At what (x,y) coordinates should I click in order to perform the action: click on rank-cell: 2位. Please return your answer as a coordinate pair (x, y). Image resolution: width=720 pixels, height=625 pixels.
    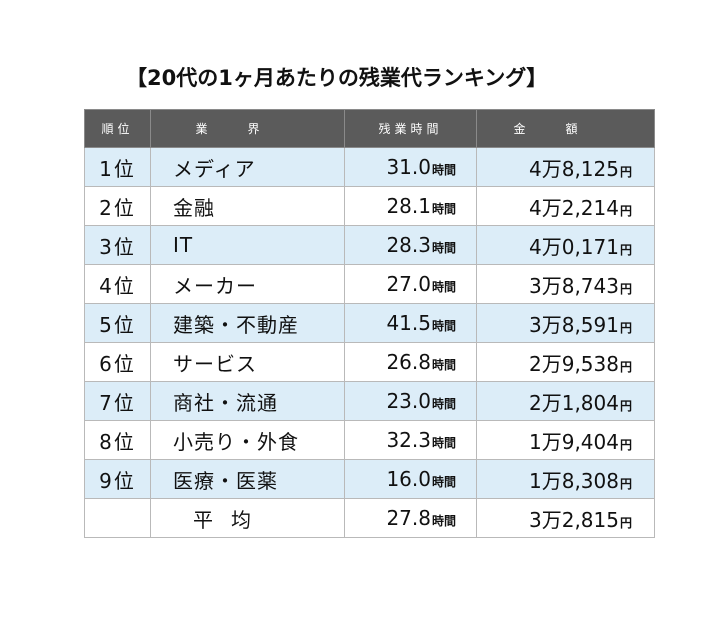
    Looking at the image, I should click on (117, 206).